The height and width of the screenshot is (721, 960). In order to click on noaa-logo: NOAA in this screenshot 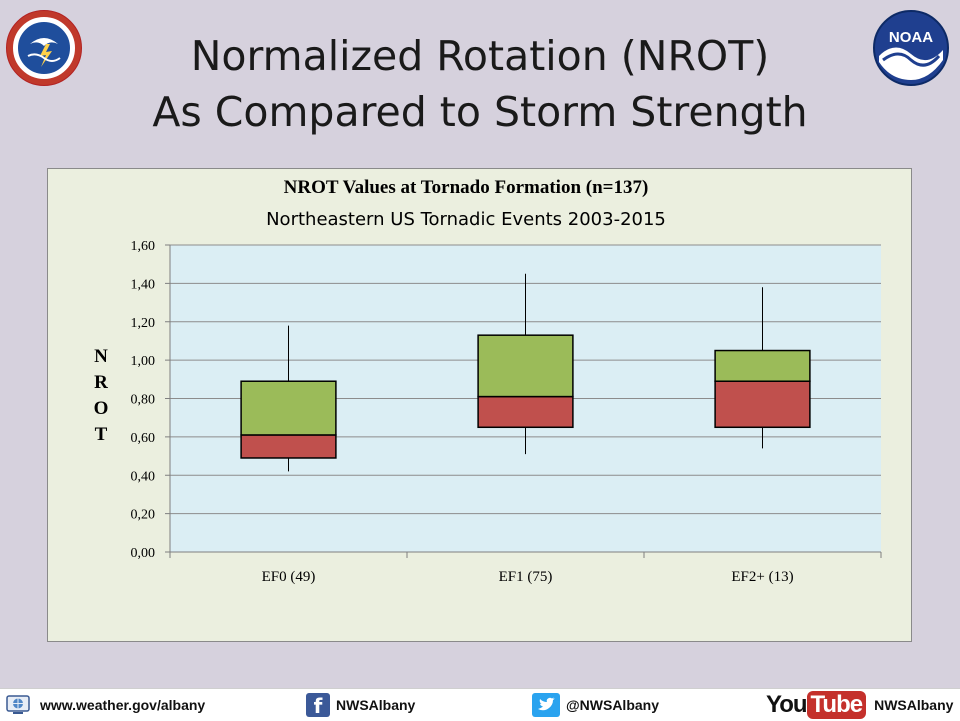, I will do `click(911, 48)`.